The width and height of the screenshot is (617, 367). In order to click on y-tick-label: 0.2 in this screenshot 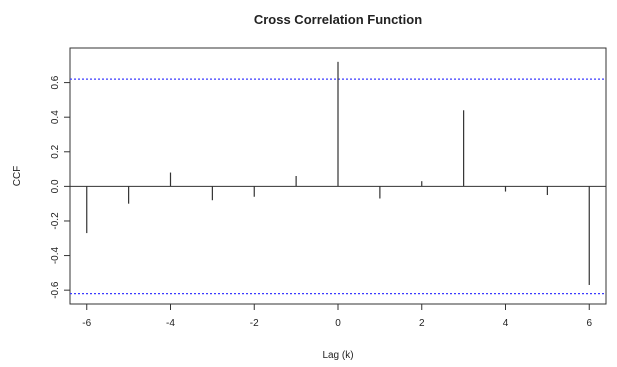, I will do `click(55, 151)`.